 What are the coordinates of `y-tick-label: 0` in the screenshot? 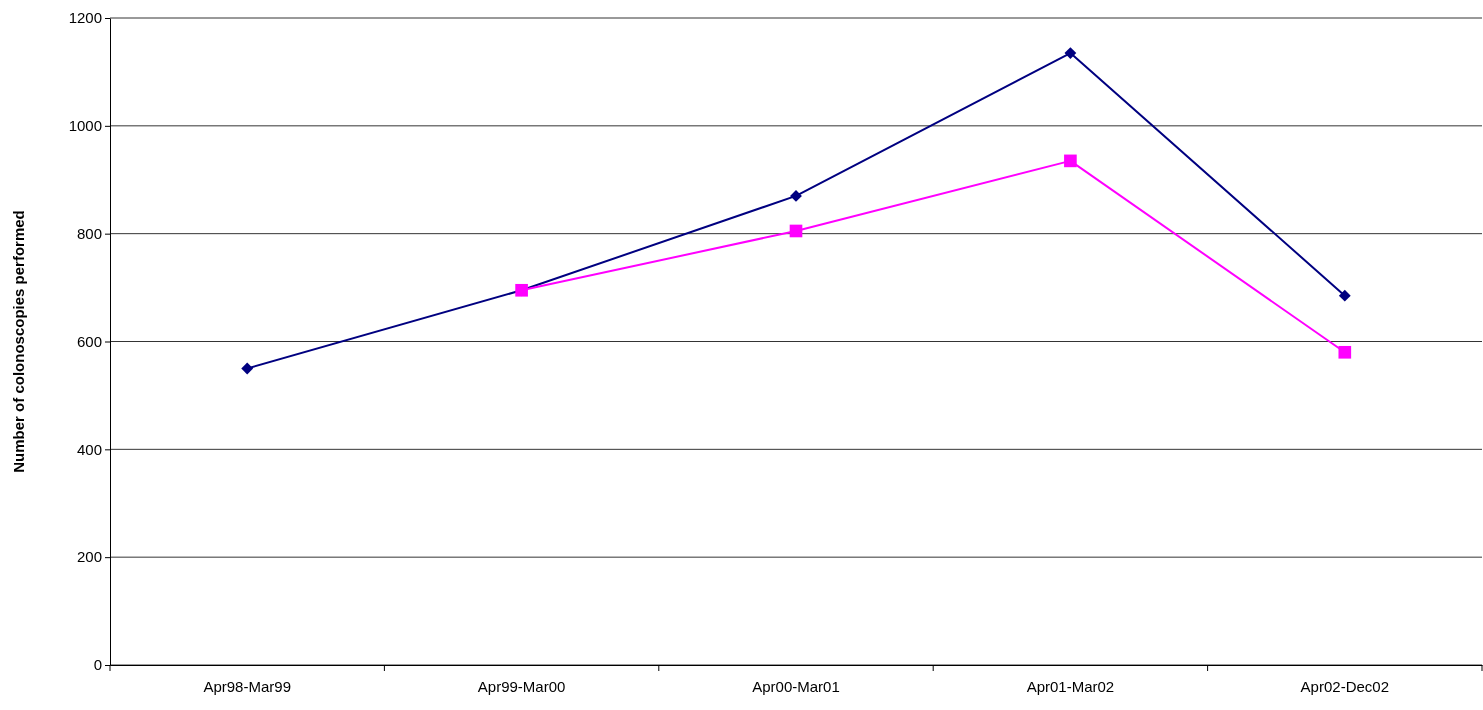 It's located at (97, 665).